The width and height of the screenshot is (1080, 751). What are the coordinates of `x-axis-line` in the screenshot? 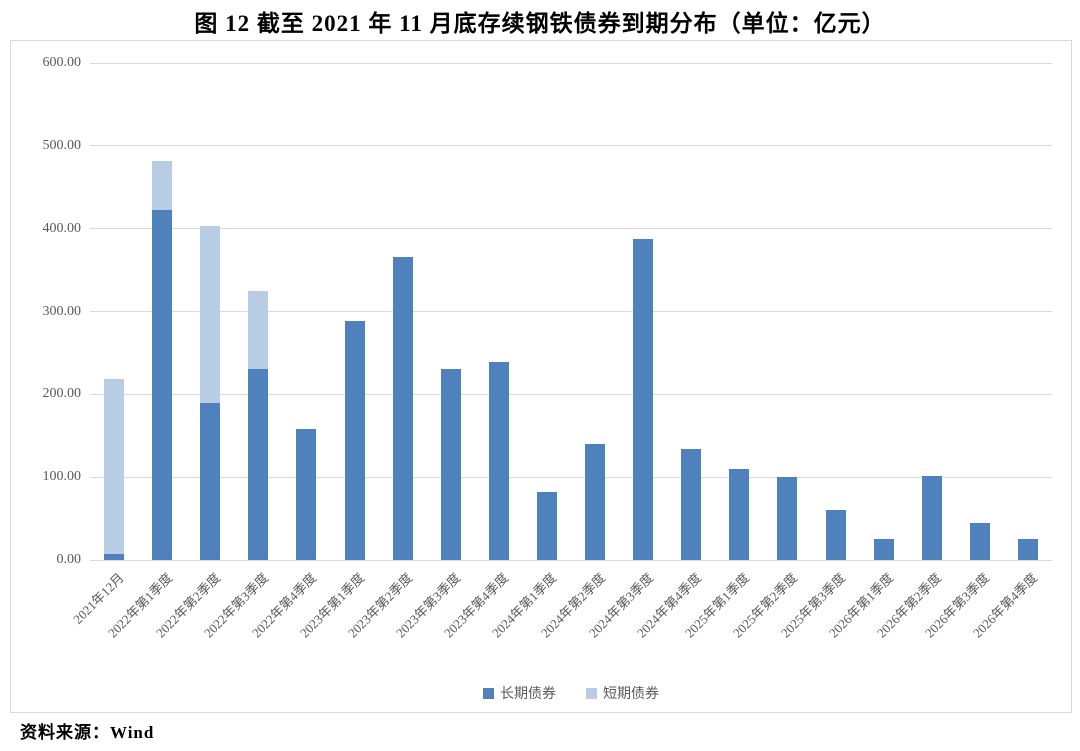 It's located at (571, 560).